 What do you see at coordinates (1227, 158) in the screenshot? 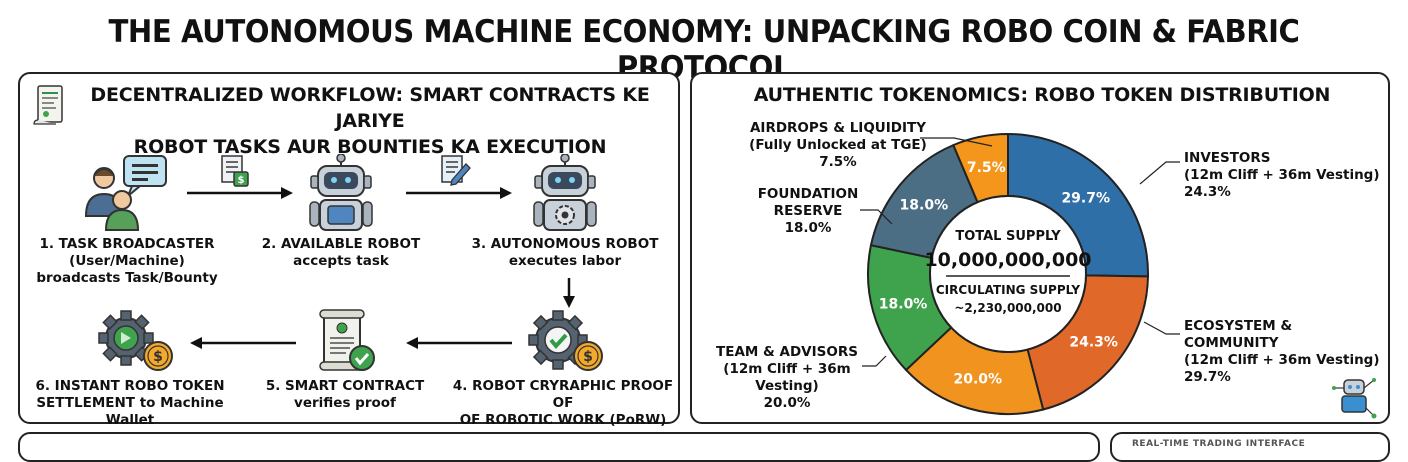
I see `investors-title: INVESTORS` at bounding box center [1227, 158].